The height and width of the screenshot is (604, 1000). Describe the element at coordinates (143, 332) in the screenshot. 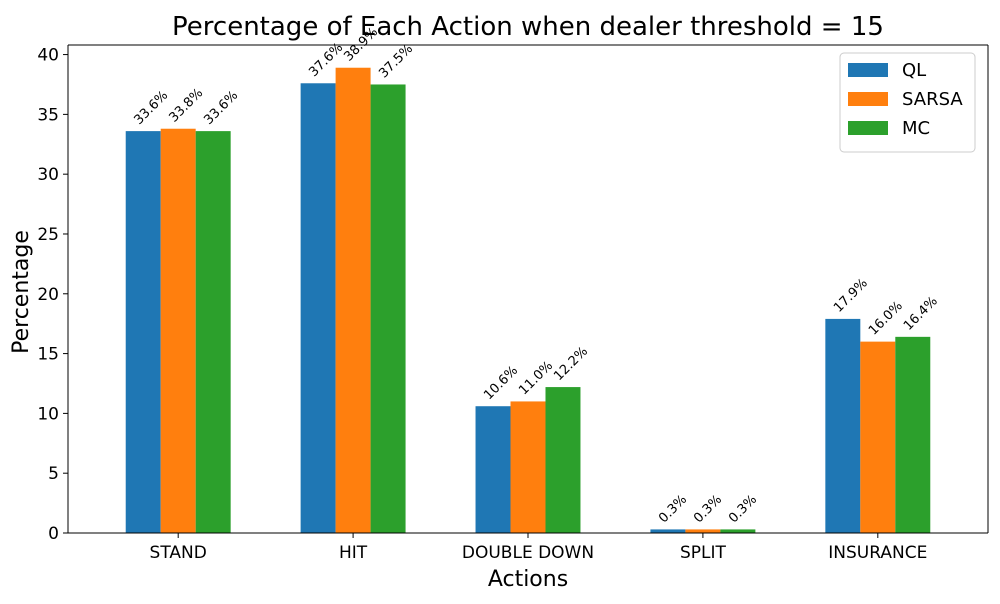

I see `bar-ql-stand` at that location.